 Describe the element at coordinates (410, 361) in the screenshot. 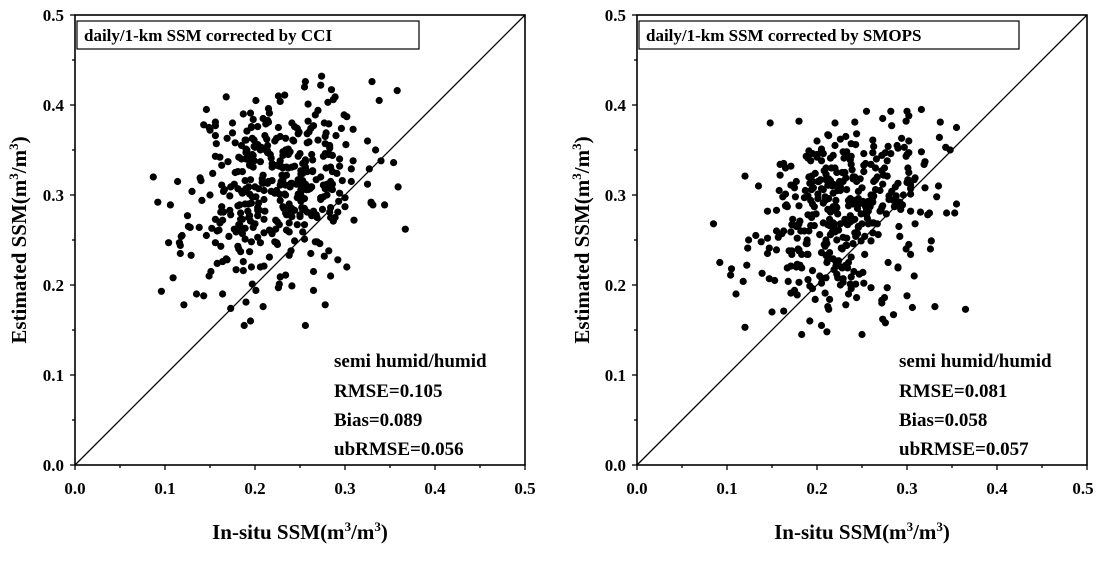

I see `stat-climate: semi humid/humid` at that location.